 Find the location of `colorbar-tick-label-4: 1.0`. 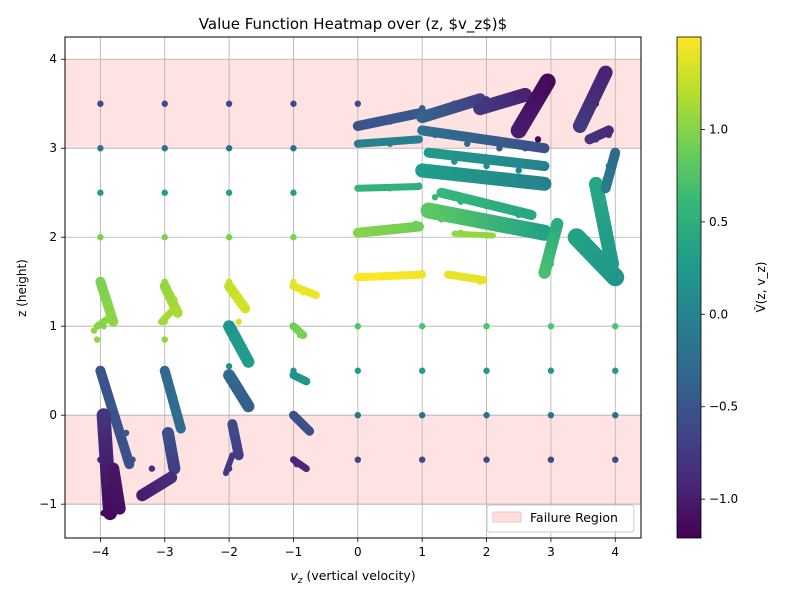

colorbar-tick-label-4: 1.0 is located at coordinates (718, 129).